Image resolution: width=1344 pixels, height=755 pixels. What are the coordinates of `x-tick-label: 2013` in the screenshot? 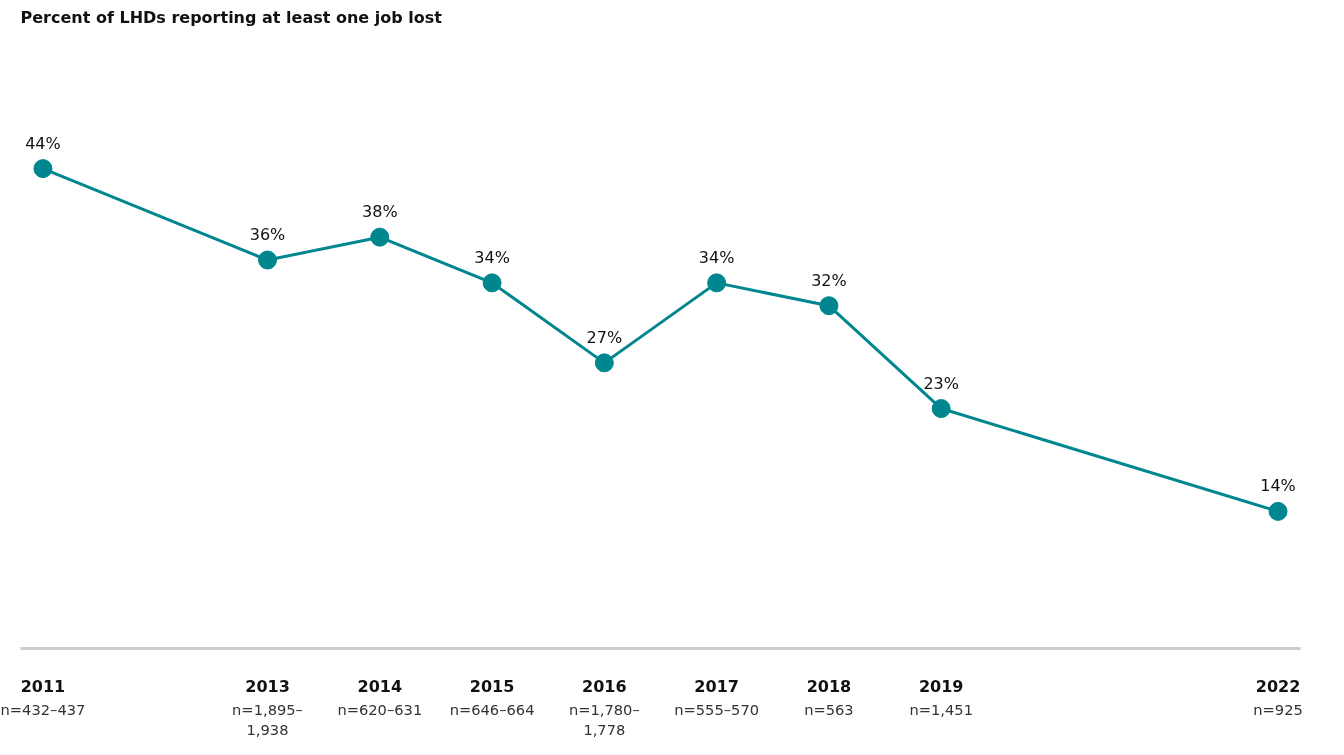 It's located at (267, 686).